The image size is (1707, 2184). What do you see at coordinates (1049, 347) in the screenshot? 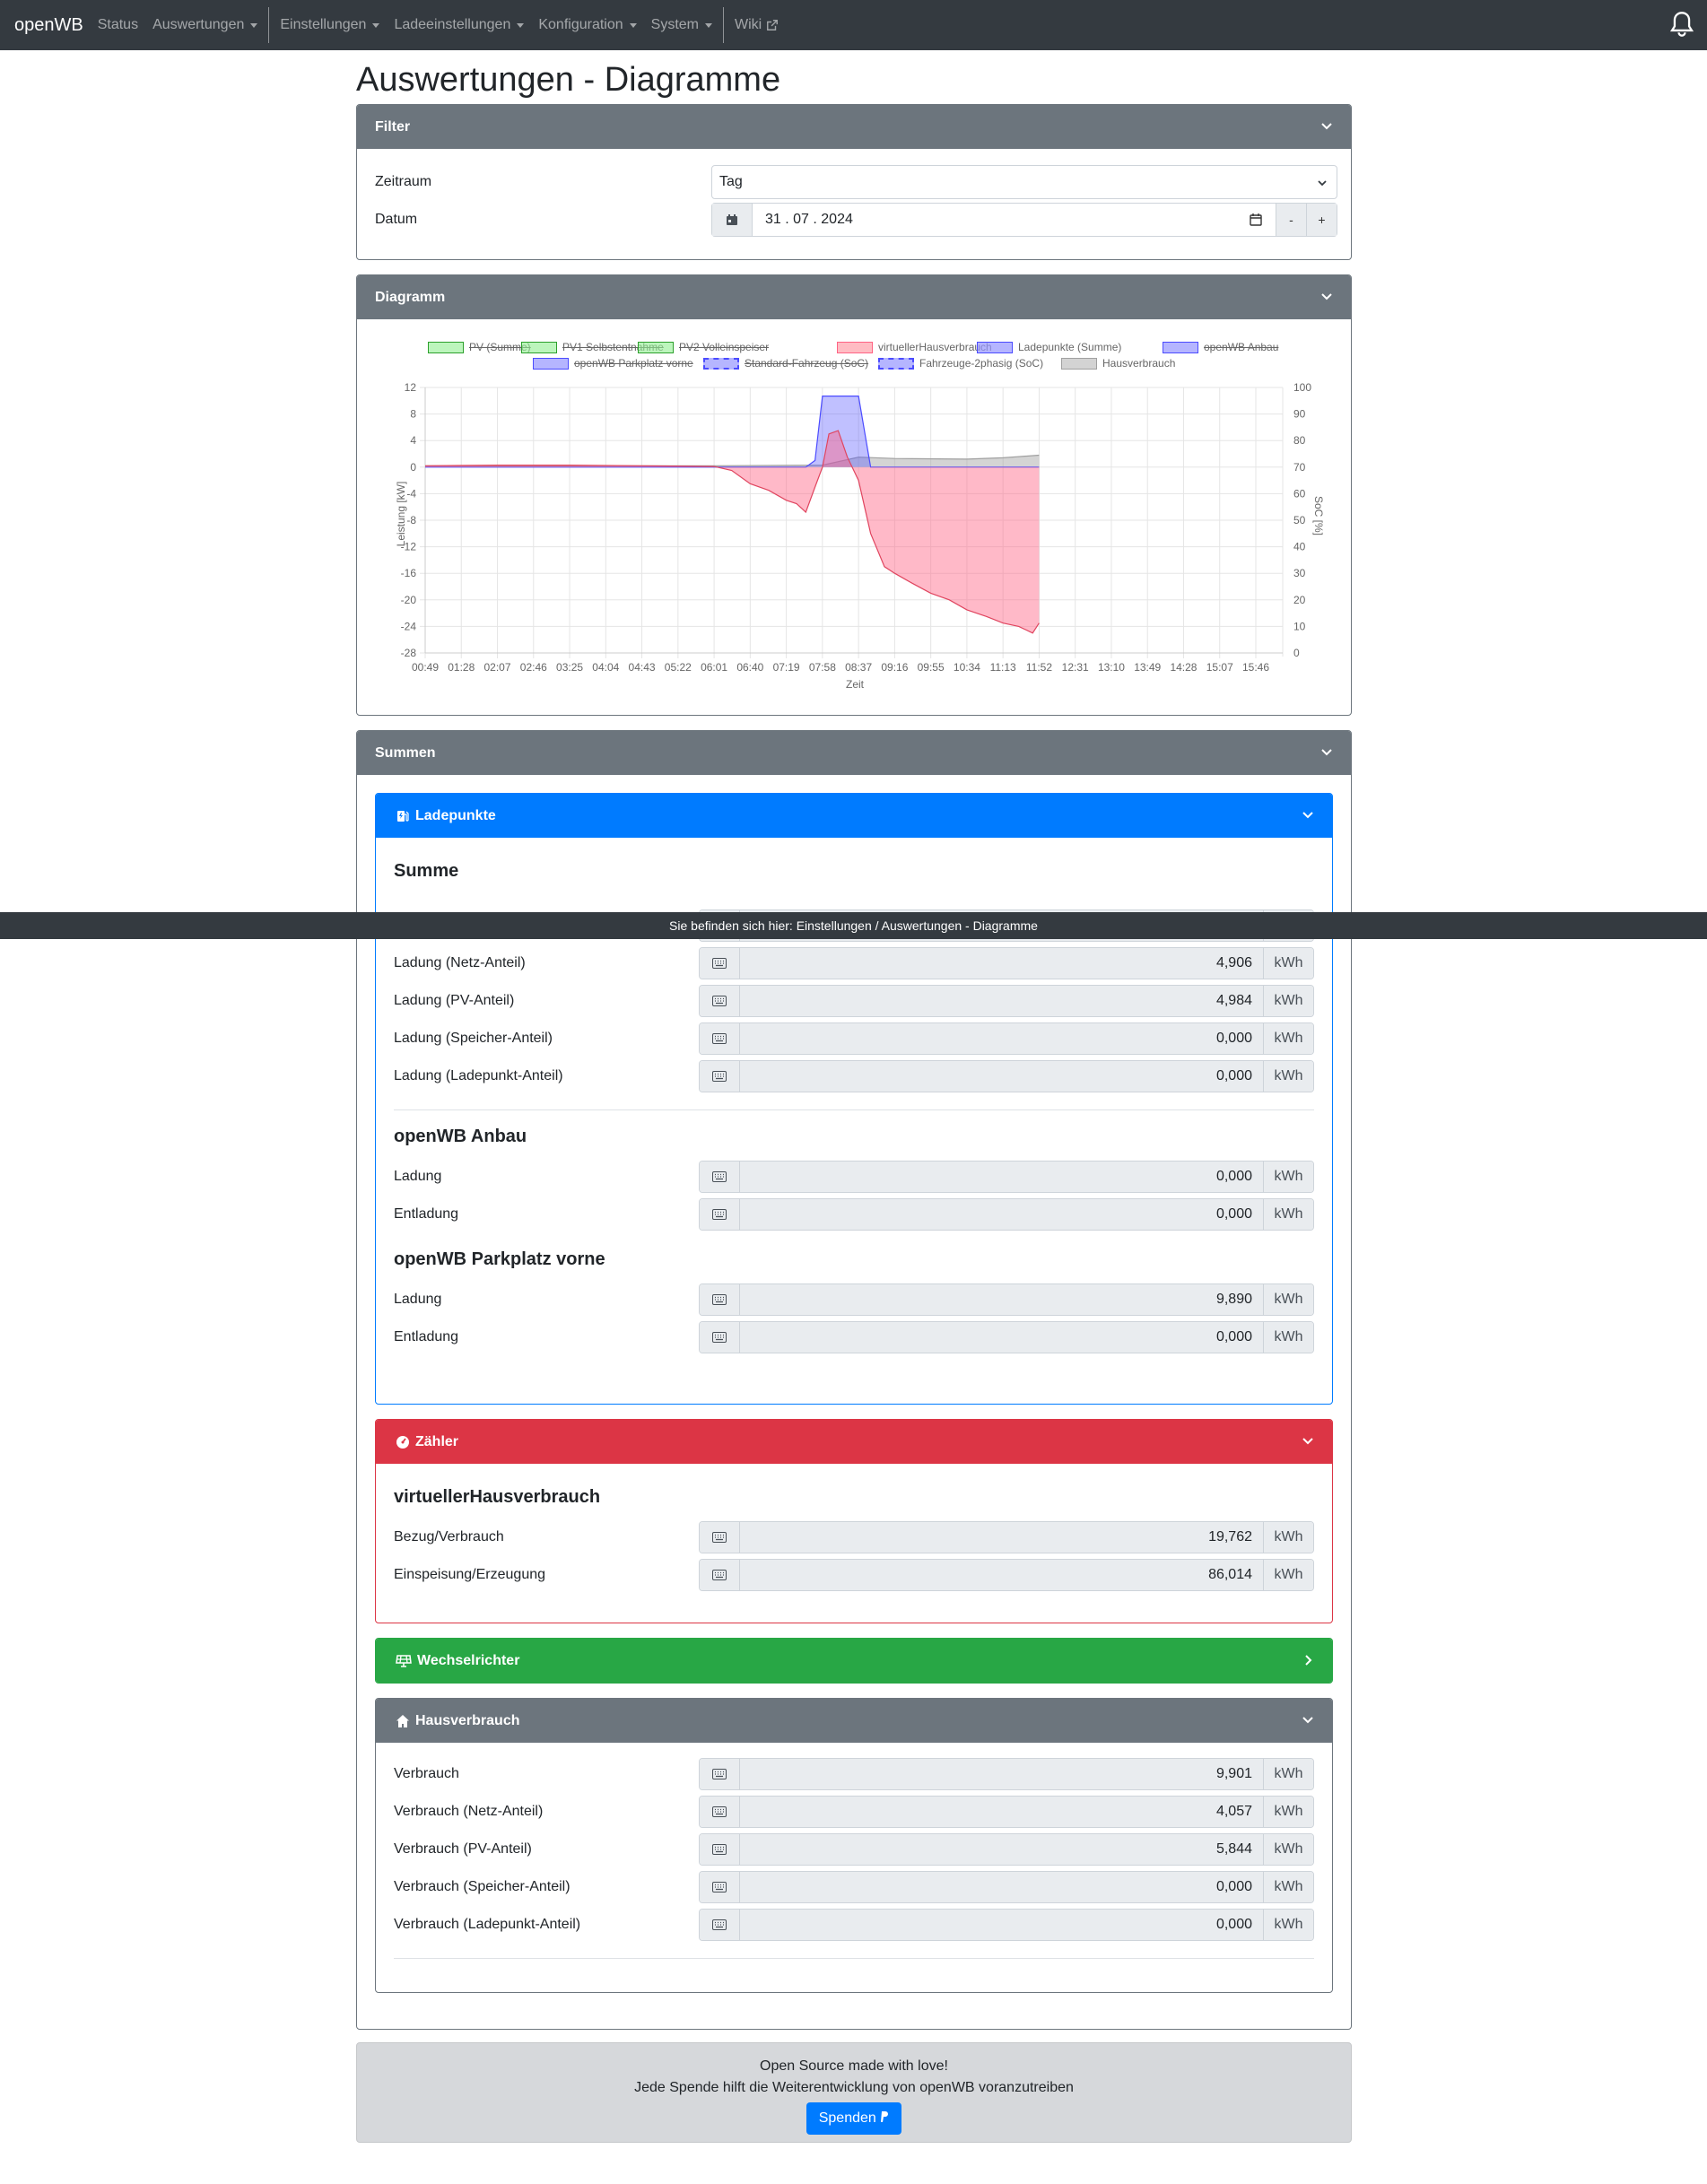
I see `legend-item: Ladepunkte (Summe)` at bounding box center [1049, 347].